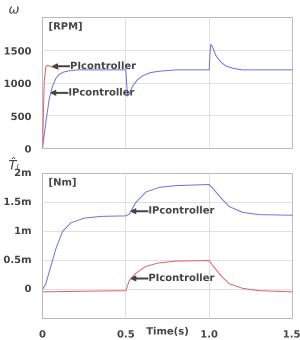 Image resolution: width=300 pixels, height=340 pixels. Describe the element at coordinates (23, 231) in the screenshot. I see `y-tick-label: 1m` at that location.